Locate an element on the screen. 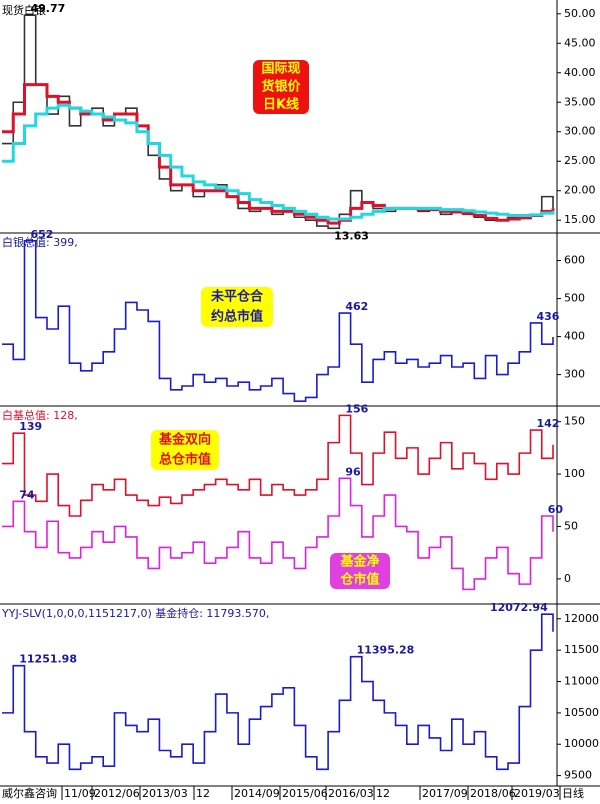  annotation-text: 总仓市值 is located at coordinates (185, 460).